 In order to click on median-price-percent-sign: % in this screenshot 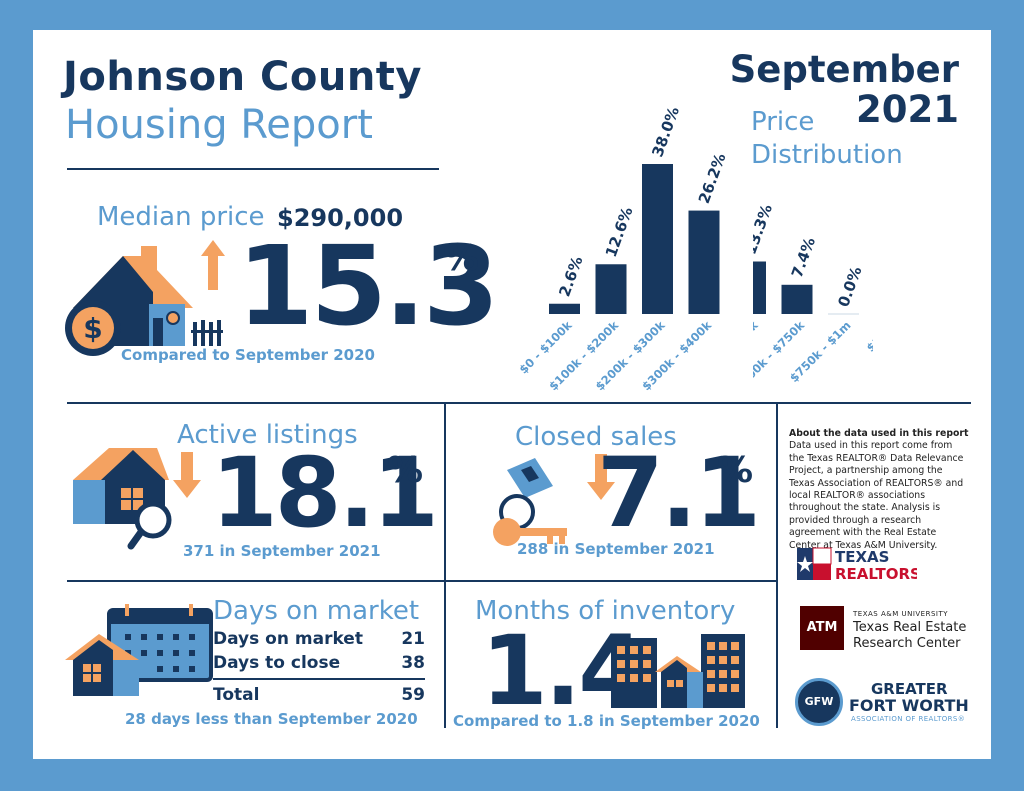, I will do `click(461, 258)`.